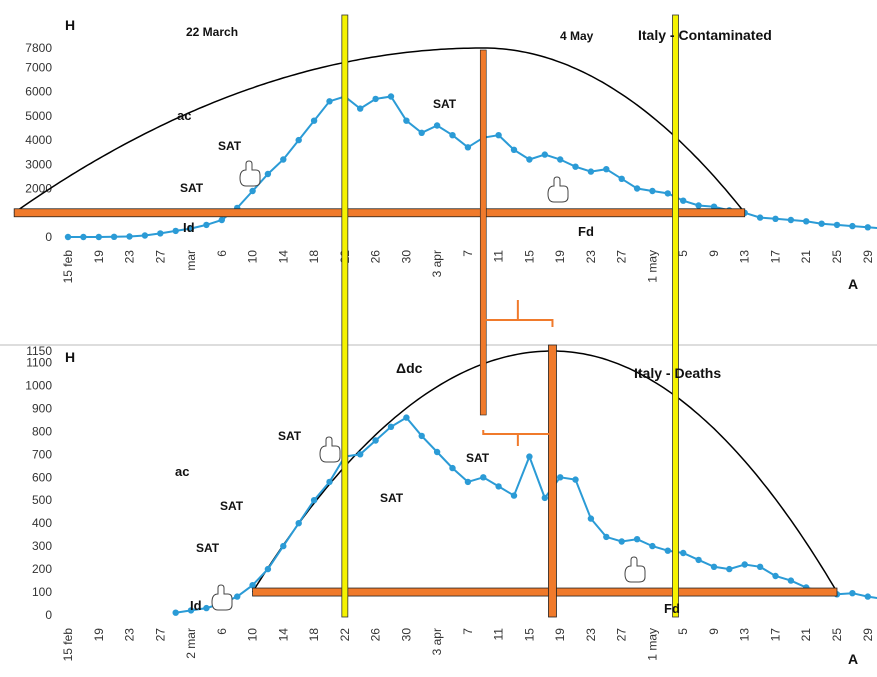 Image resolution: width=877 pixels, height=677 pixels. Describe the element at coordinates (290, 436) in the screenshot. I see `bottom-sat-label-1: SAT` at that location.